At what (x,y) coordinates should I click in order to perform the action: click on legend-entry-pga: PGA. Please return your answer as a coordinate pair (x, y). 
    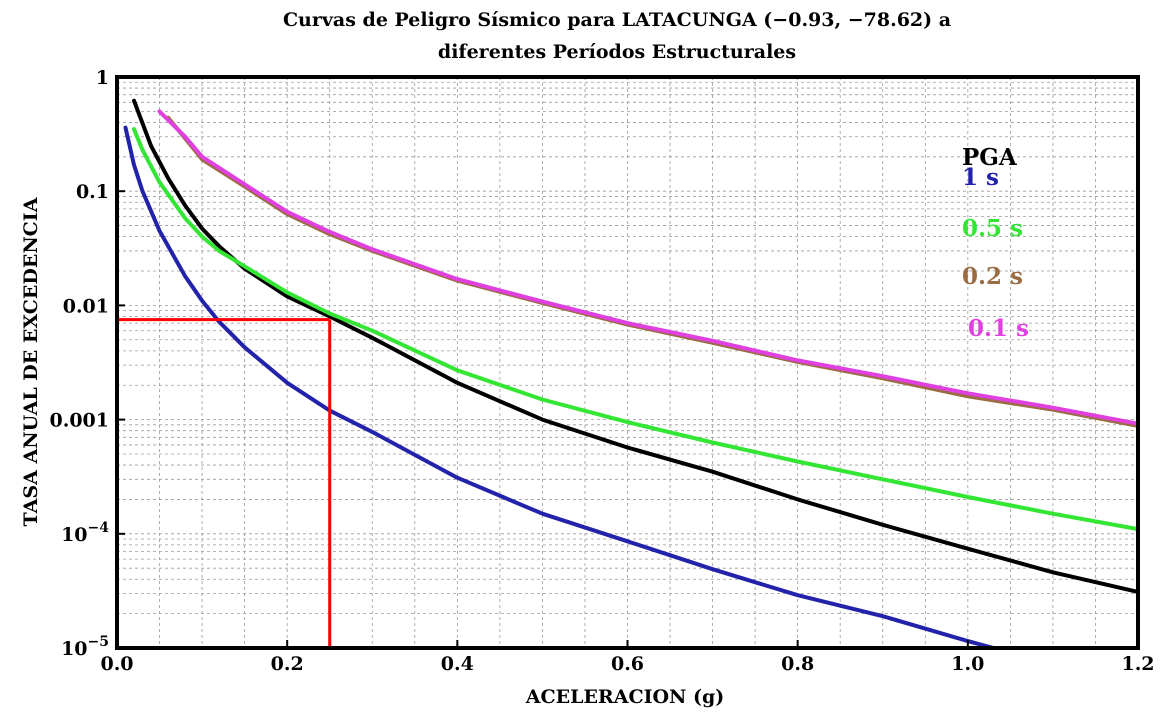
    Looking at the image, I should click on (990, 157).